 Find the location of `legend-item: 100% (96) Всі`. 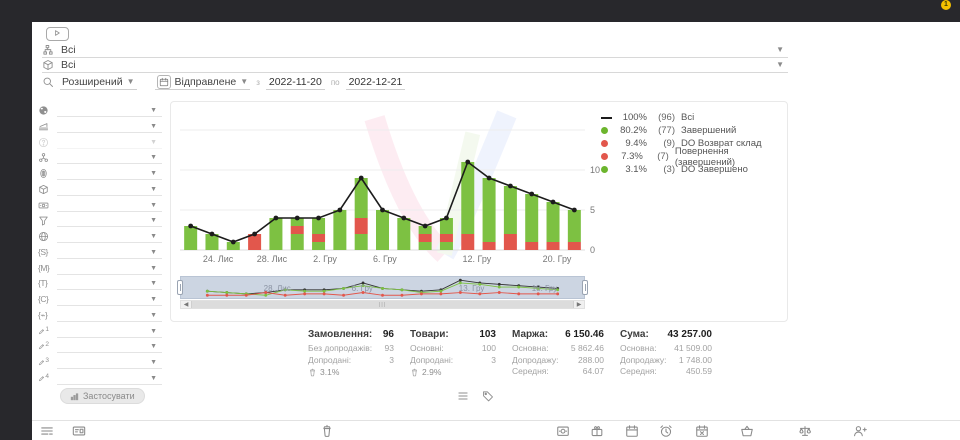

legend-item: 100% (96) Всі is located at coordinates (691, 117).